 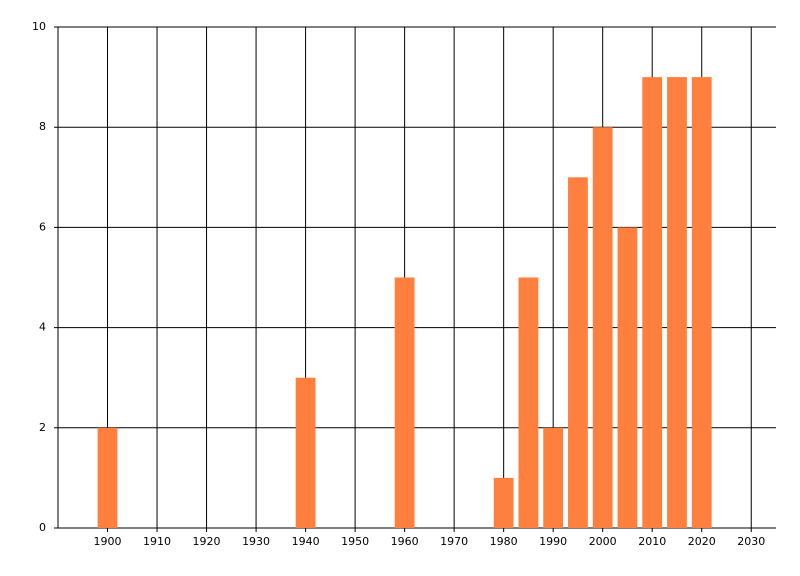 What do you see at coordinates (157, 541) in the screenshot?
I see `x-tick-label: 1910` at bounding box center [157, 541].